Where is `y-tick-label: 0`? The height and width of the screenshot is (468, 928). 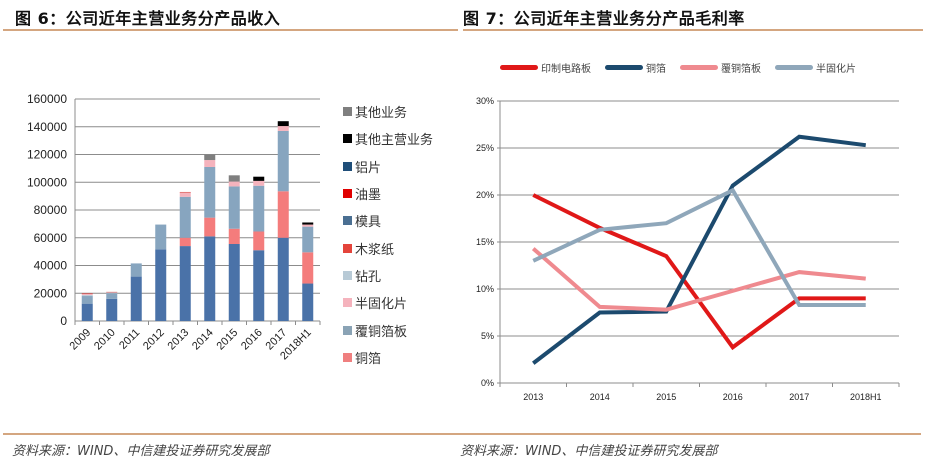
y-tick-label: 0 is located at coordinates (63, 321).